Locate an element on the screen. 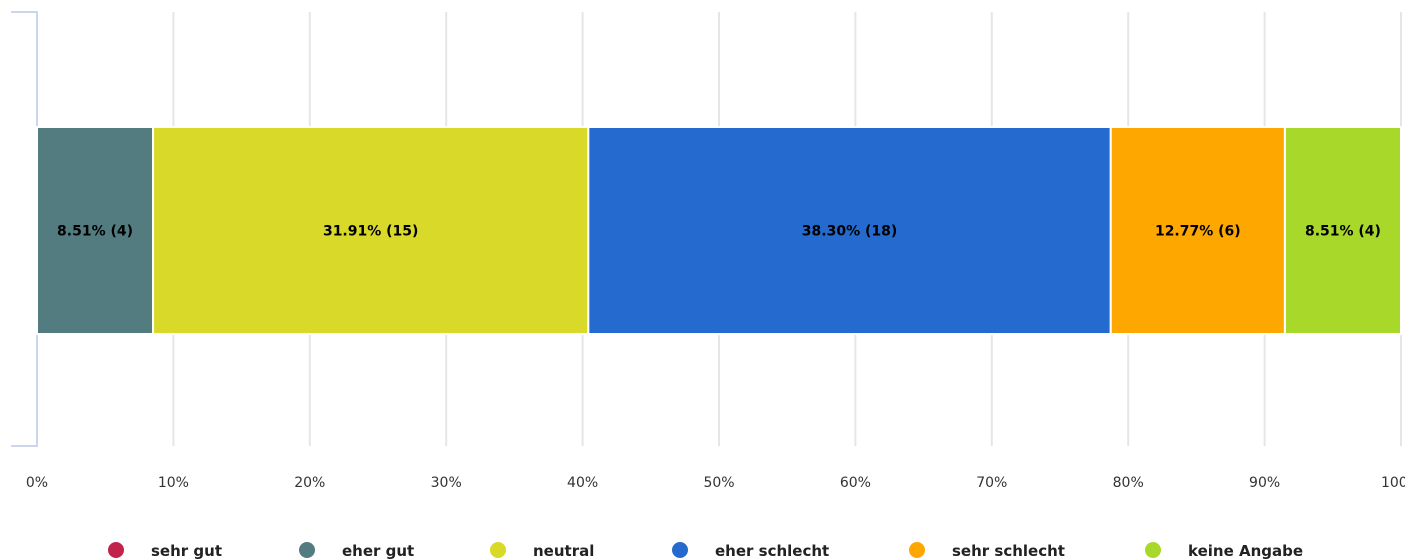  x-tick-label: 40% is located at coordinates (582, 483).